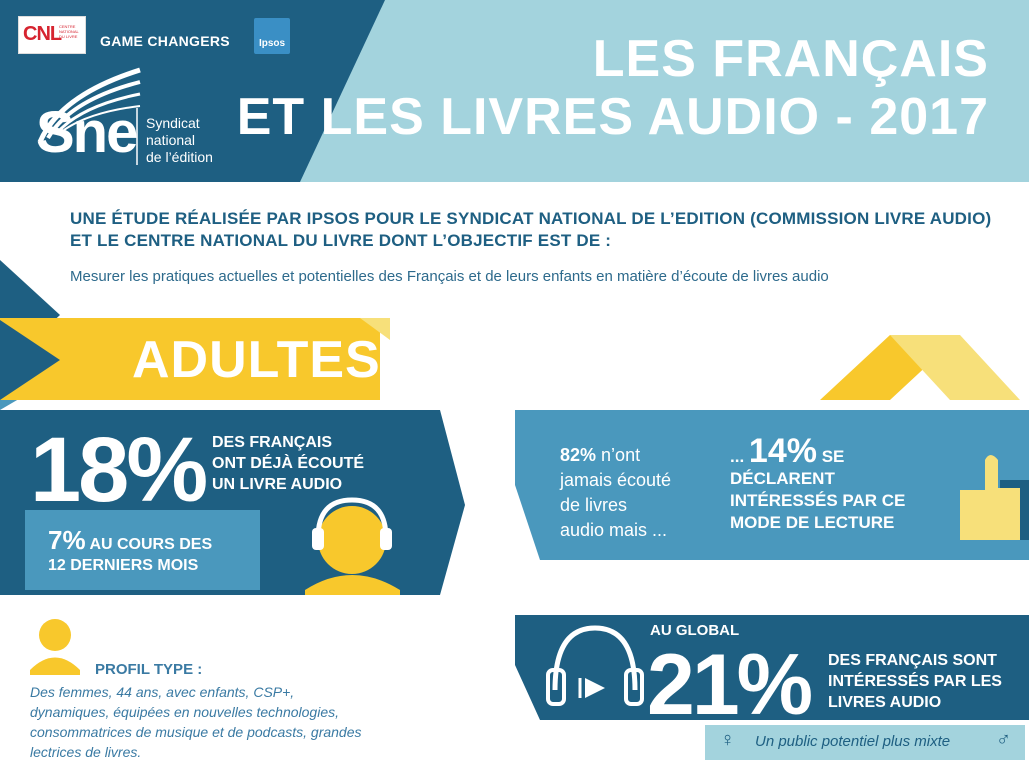  I want to click on stat-18-line-1: DES FRANÇAIS, so click(272, 442).